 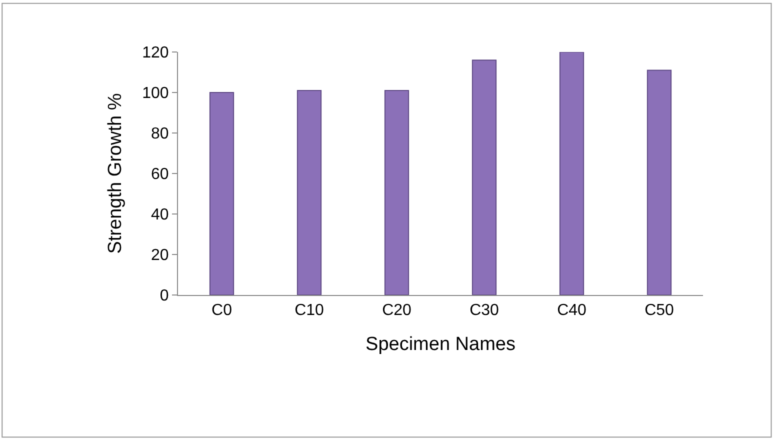 I want to click on y-tick-label: 40, so click(x=160, y=215).